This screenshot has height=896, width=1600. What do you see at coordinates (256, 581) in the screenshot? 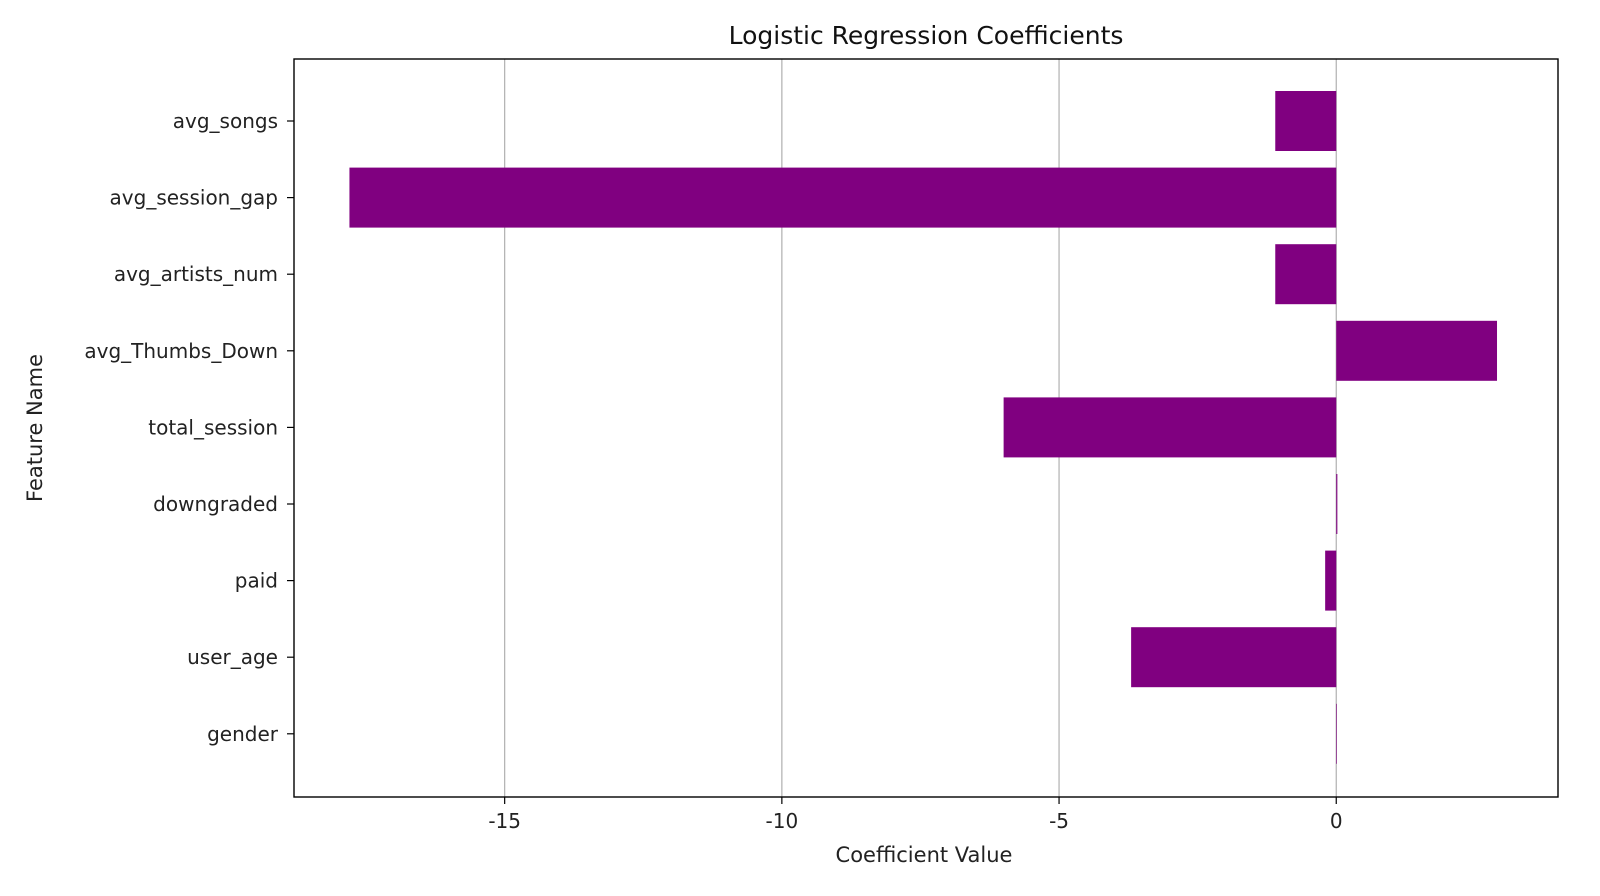
I see `y-tick-label-paid: paid` at bounding box center [256, 581].